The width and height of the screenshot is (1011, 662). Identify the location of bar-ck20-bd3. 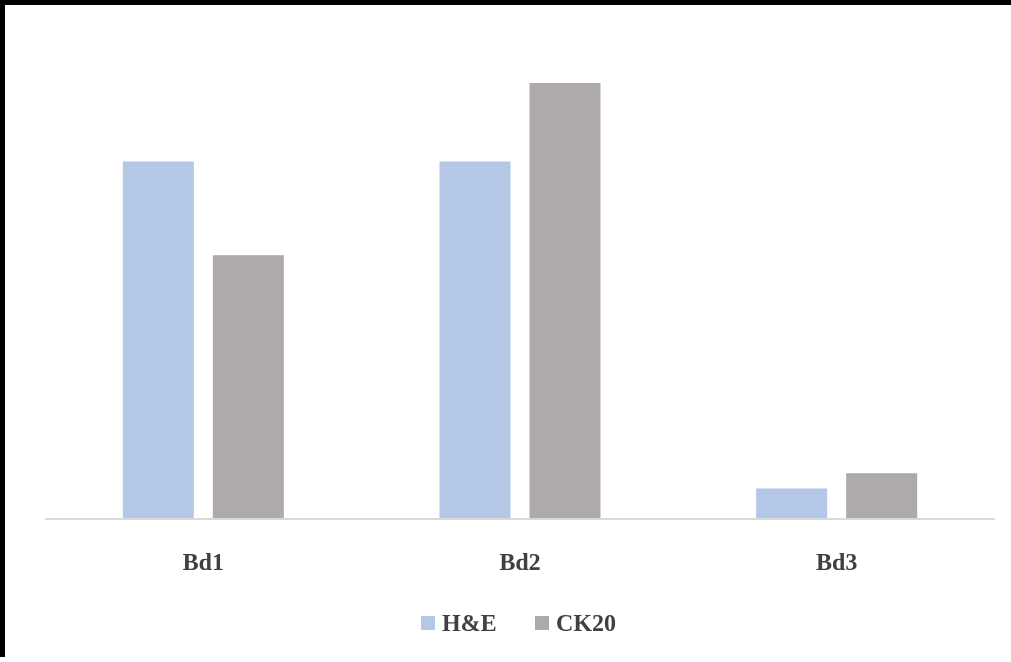
(882, 496).